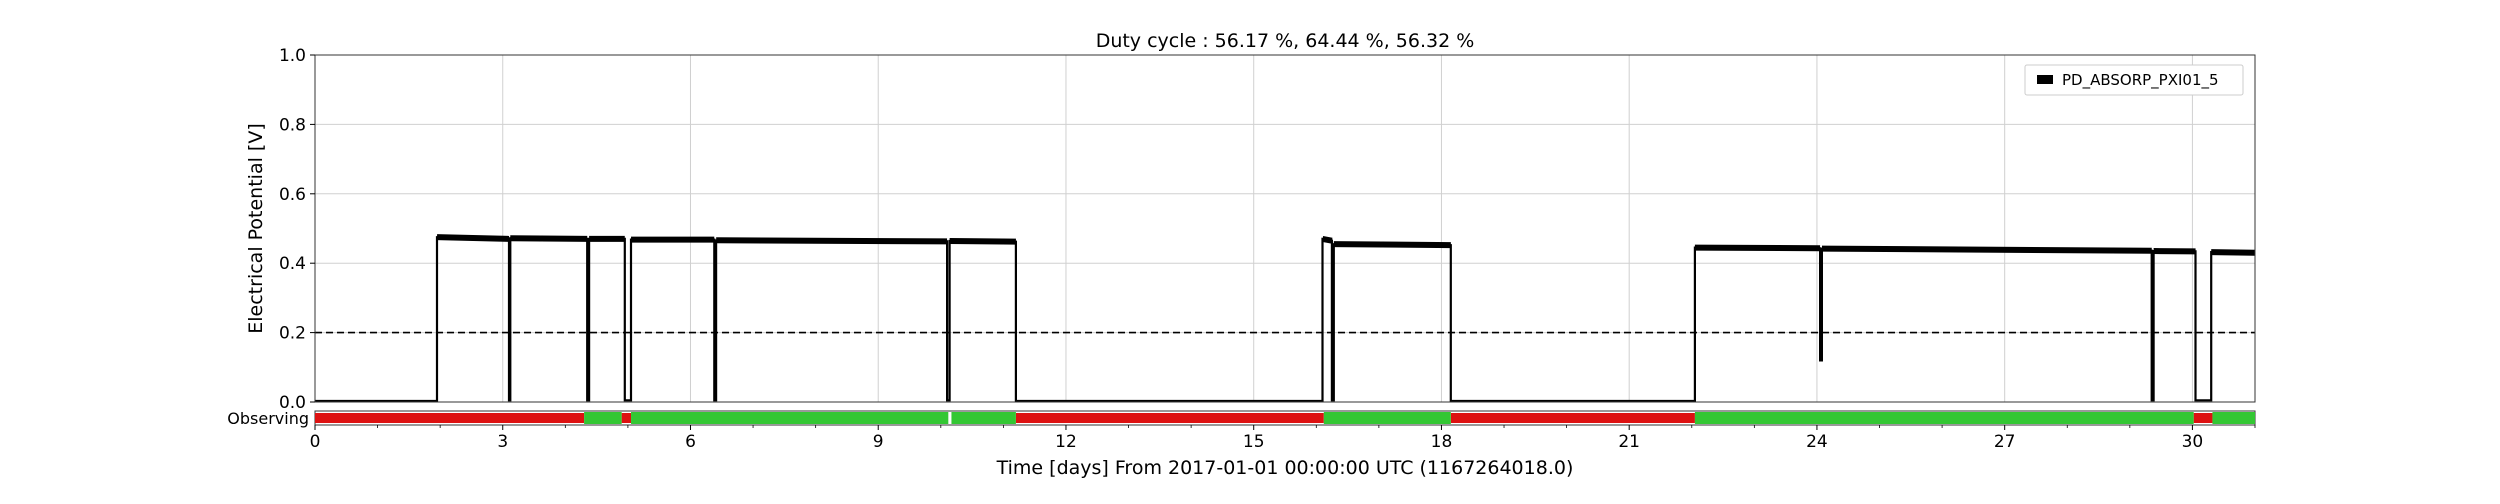 This screenshot has width=2500, height=504. Describe the element at coordinates (292, 56) in the screenshot. I see `y-tick-label-5: 1.0` at that location.